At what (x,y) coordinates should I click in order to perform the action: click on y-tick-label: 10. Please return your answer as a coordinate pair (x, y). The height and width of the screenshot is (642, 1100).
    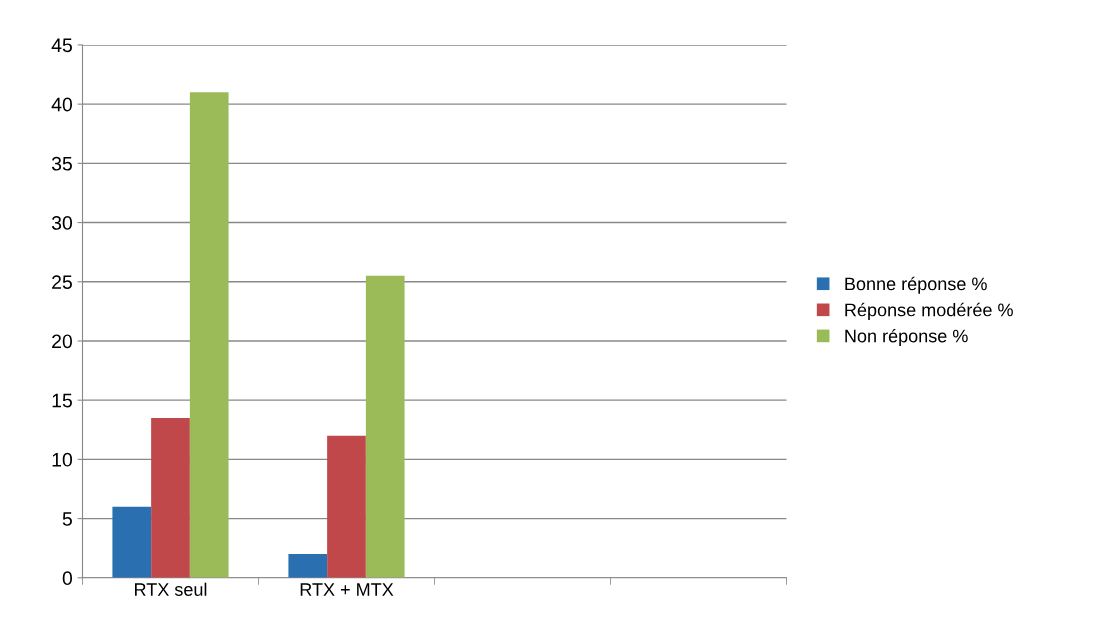
    Looking at the image, I should click on (62, 459).